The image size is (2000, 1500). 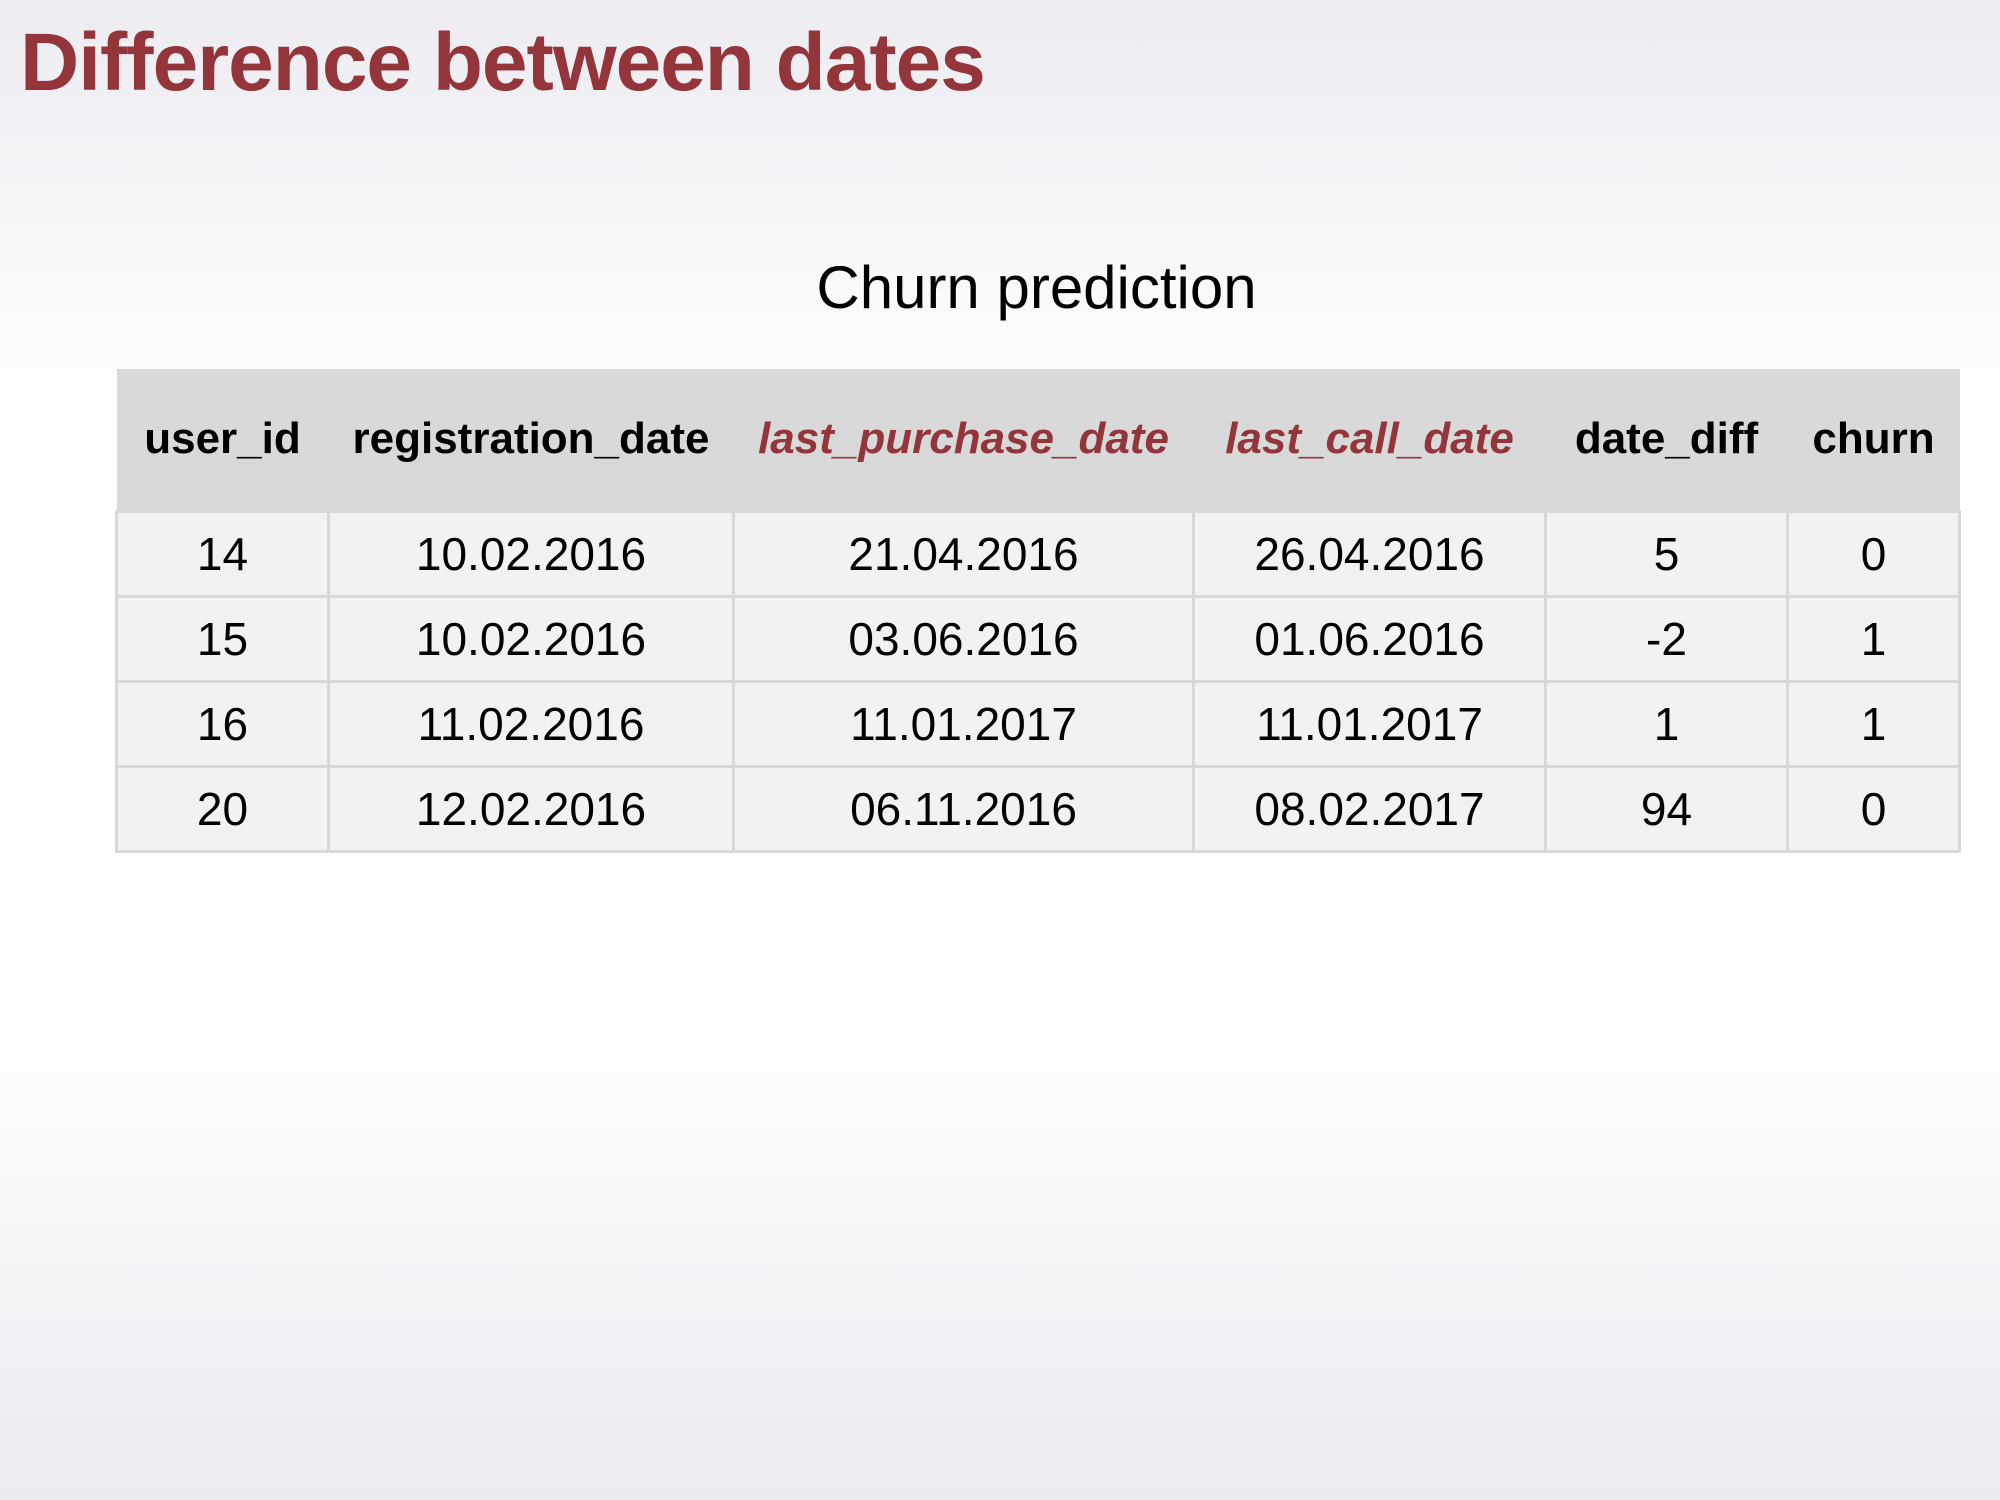 What do you see at coordinates (1666, 808) in the screenshot?
I see `cell-date-diff: 94` at bounding box center [1666, 808].